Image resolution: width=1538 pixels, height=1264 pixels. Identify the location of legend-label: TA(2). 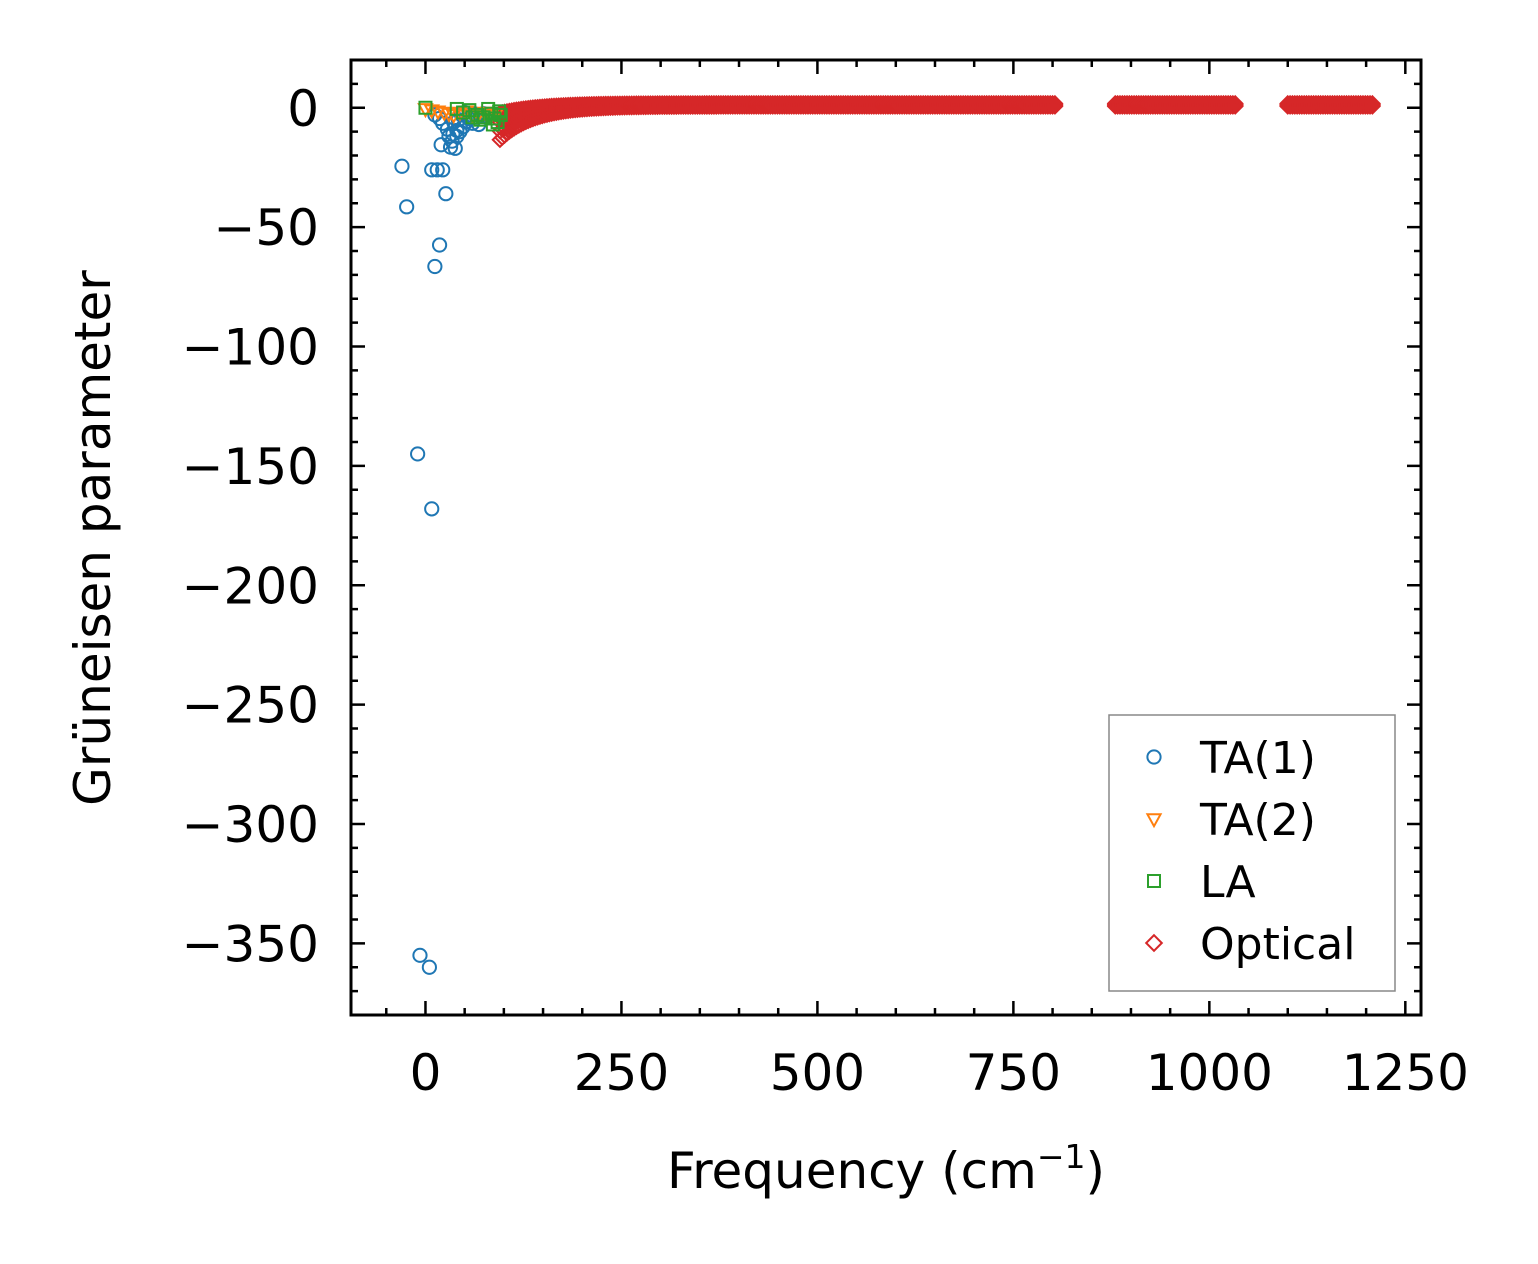
(1257, 820).